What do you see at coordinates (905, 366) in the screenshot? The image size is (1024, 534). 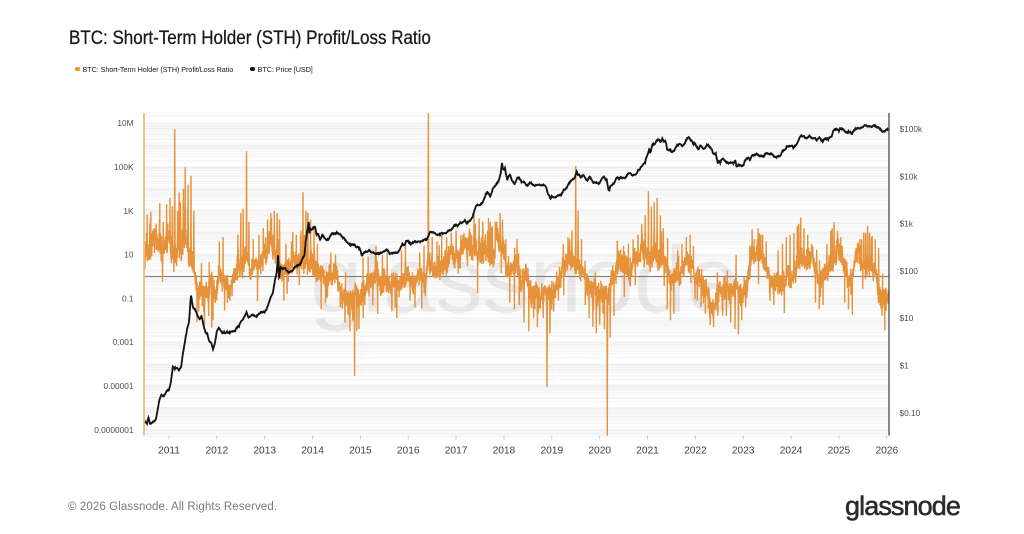 I see `svg-text: $1` at bounding box center [905, 366].